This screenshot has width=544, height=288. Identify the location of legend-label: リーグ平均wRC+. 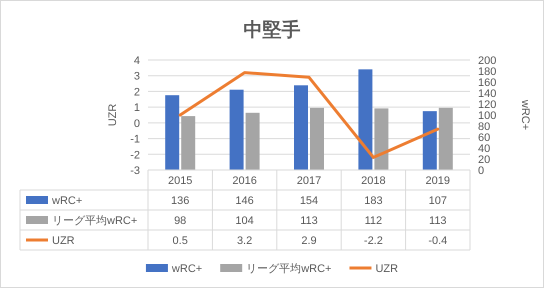
(95, 221).